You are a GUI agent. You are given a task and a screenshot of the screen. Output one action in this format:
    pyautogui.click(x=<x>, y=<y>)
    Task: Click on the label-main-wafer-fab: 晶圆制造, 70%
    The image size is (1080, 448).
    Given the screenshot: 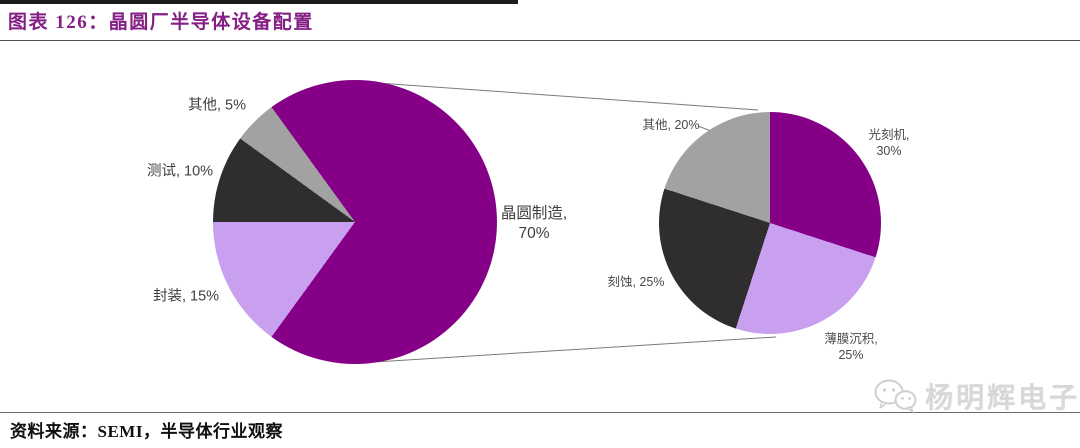 What is the action you would take?
    pyautogui.click(x=534, y=223)
    